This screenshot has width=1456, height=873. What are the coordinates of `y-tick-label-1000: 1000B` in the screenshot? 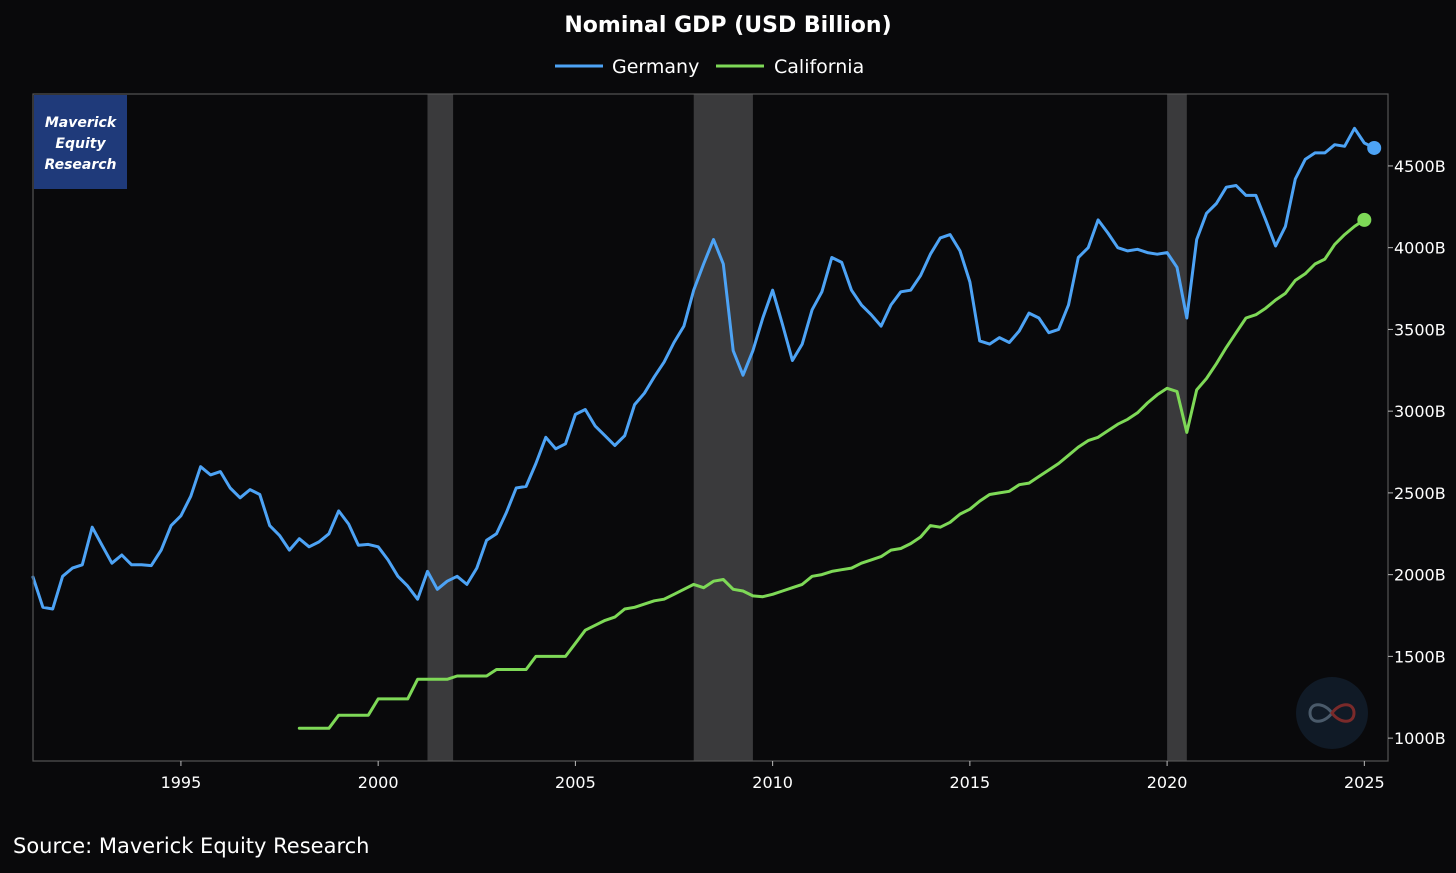 It's located at (1420, 738).